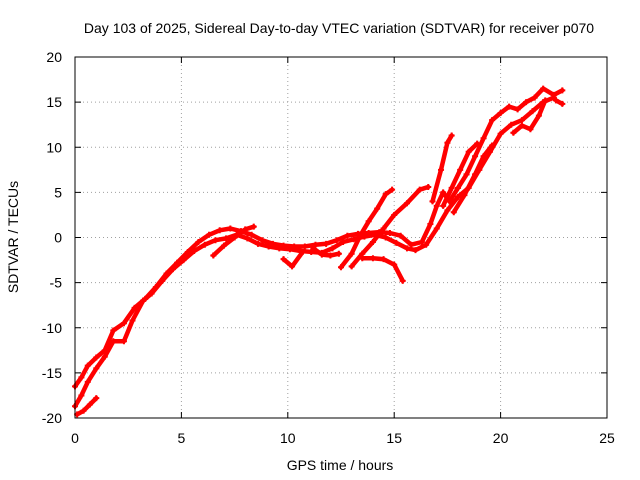 The width and height of the screenshot is (640, 480). Describe the element at coordinates (52, 328) in the screenshot. I see `y-tick-label: -10` at that location.